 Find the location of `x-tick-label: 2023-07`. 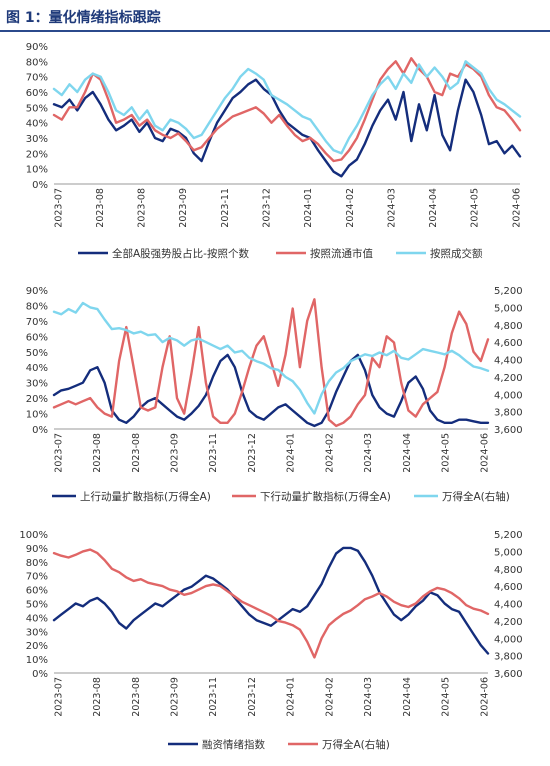

x-tick-label: 2023-07 is located at coordinates (58, 697).